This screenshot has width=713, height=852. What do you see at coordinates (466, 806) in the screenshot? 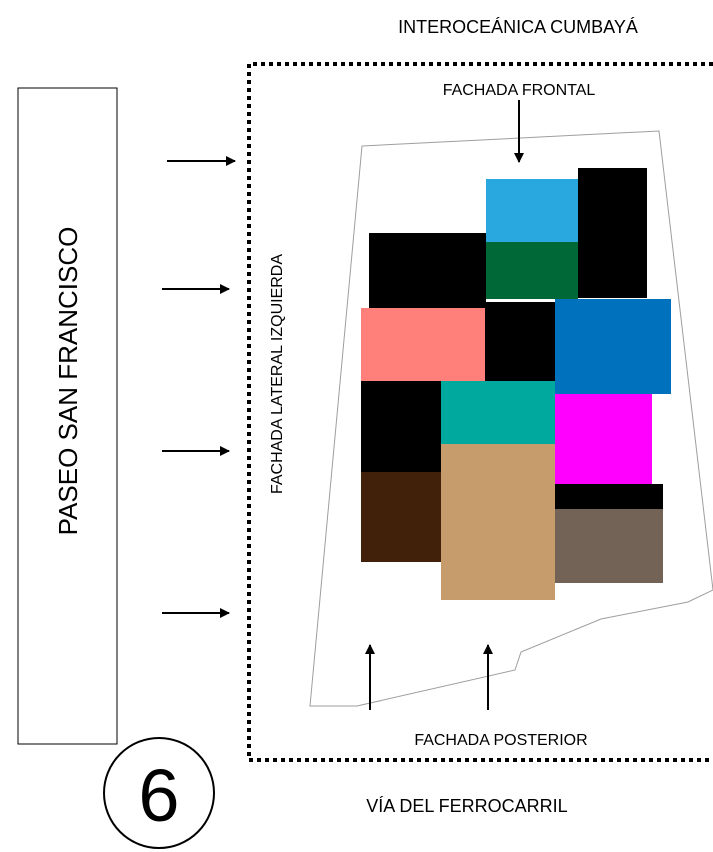
I see `bottom-street-label: VÍA DEL FERROCARRIL` at bounding box center [466, 806].